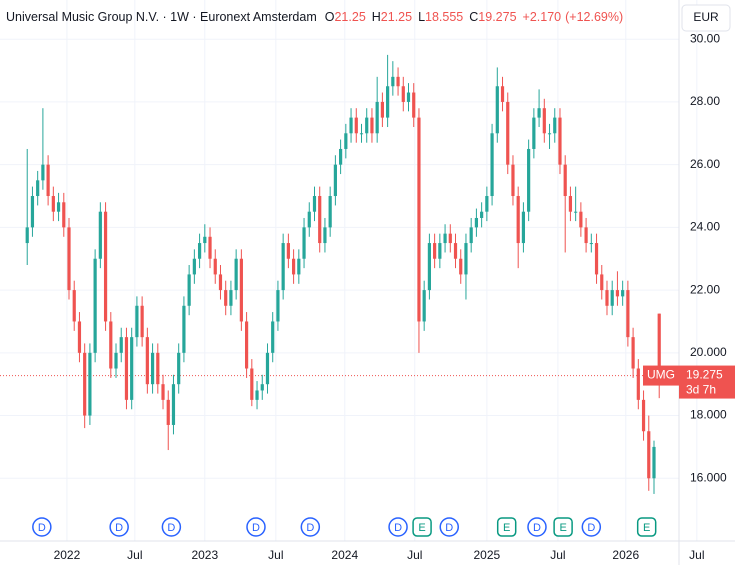 The image size is (735, 565). Describe the element at coordinates (701, 390) in the screenshot. I see `countdown: 3d 7h` at that location.